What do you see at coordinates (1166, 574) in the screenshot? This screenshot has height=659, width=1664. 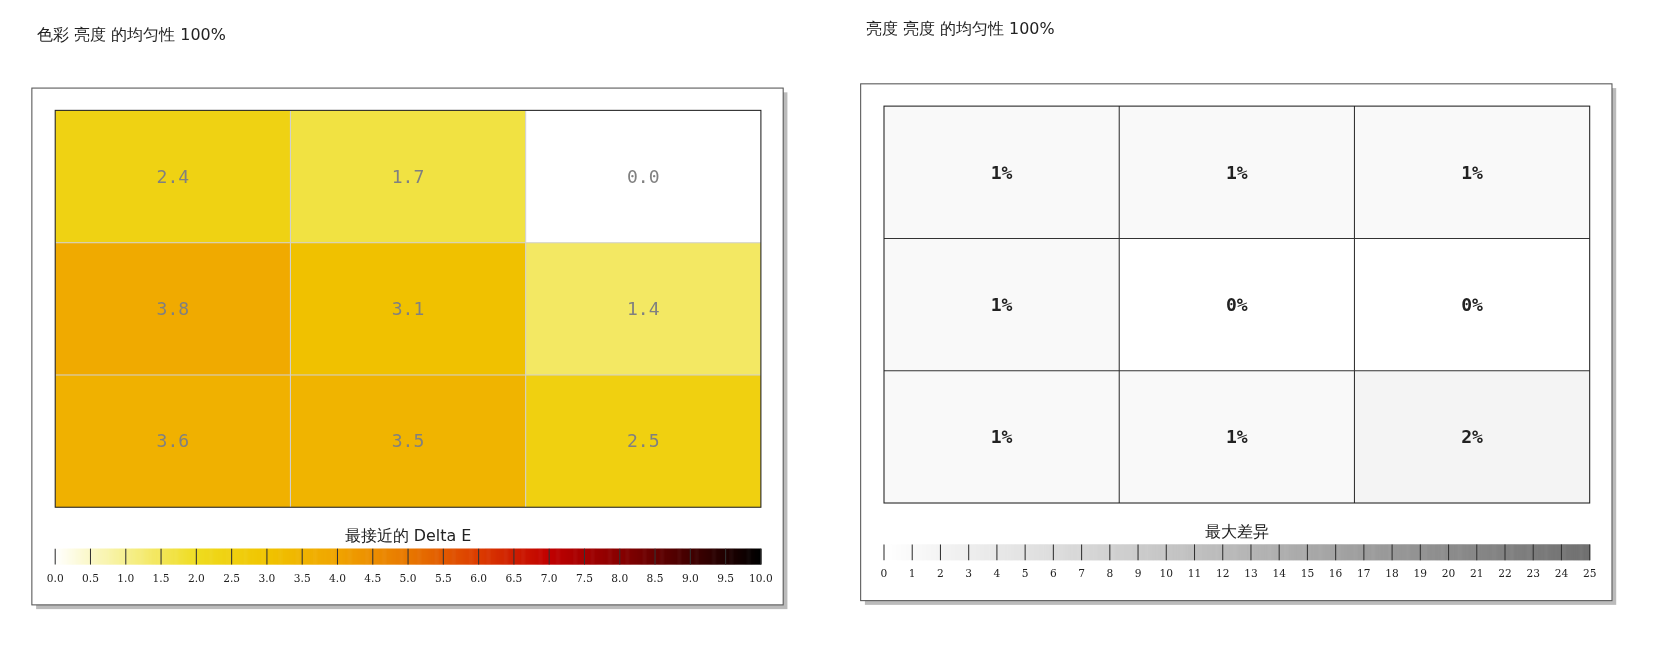 I see `color-bar-label: 10` at bounding box center [1166, 574].